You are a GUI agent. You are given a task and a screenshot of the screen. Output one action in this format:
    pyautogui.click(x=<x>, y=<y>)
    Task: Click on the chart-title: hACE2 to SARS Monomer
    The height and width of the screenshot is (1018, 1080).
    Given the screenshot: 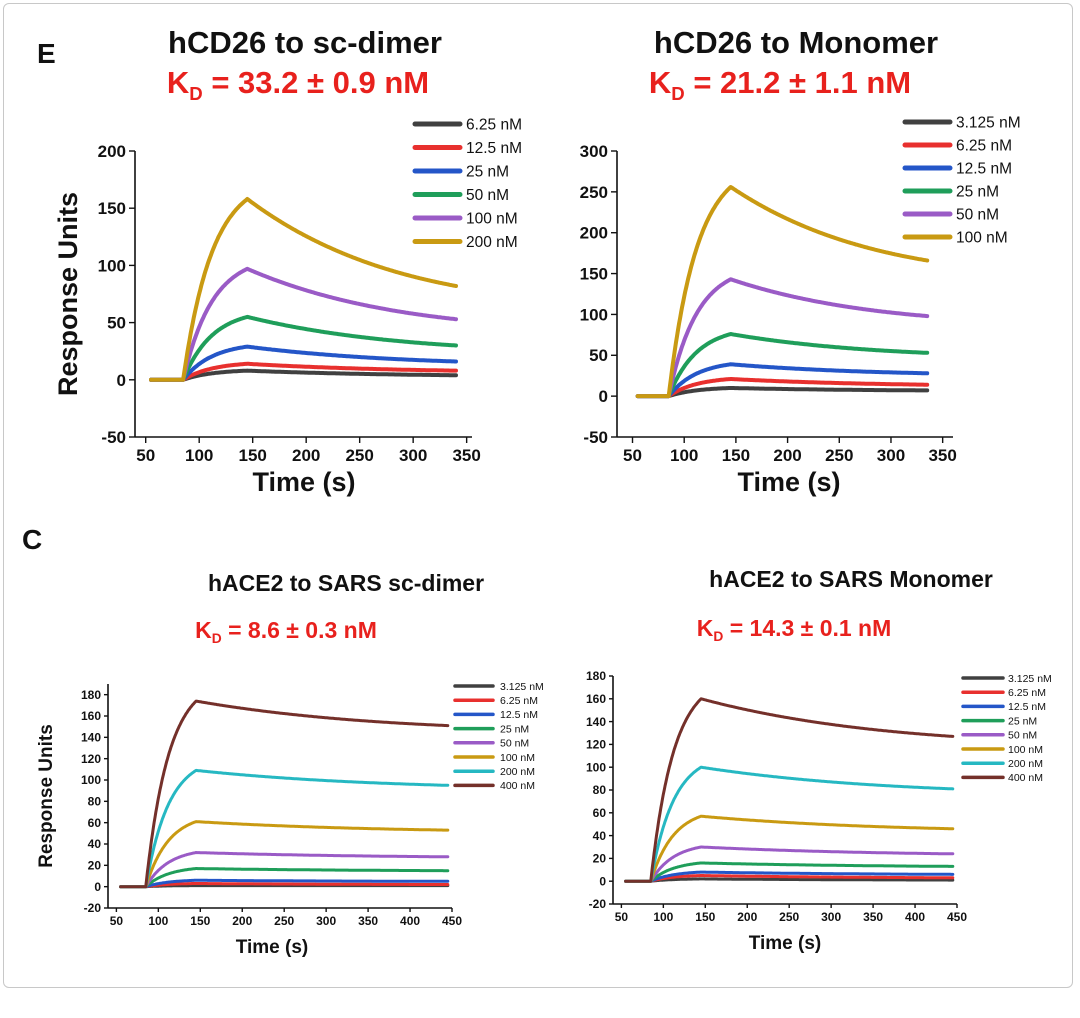 What is the action you would take?
    pyautogui.click(x=851, y=579)
    